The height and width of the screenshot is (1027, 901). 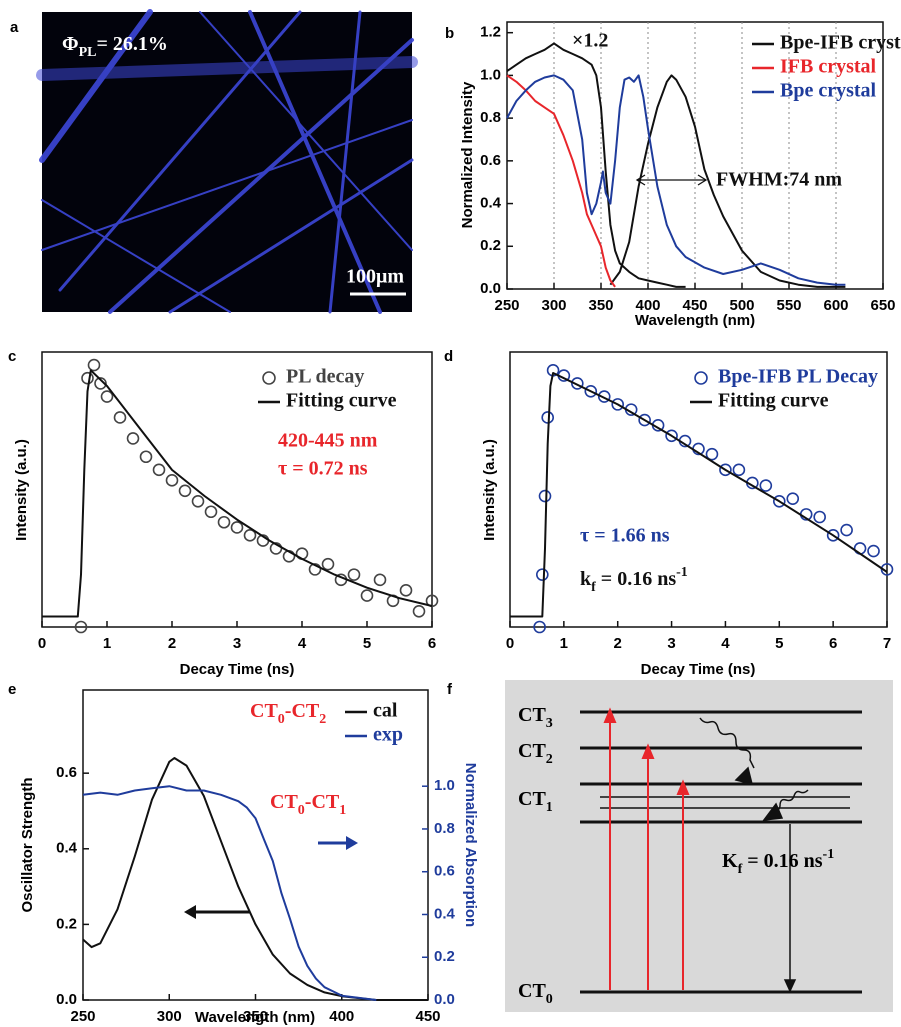 What do you see at coordinates (798, 377) in the screenshot?
I see `legend-label: Bpe-IFB PL Decay` at bounding box center [798, 377].